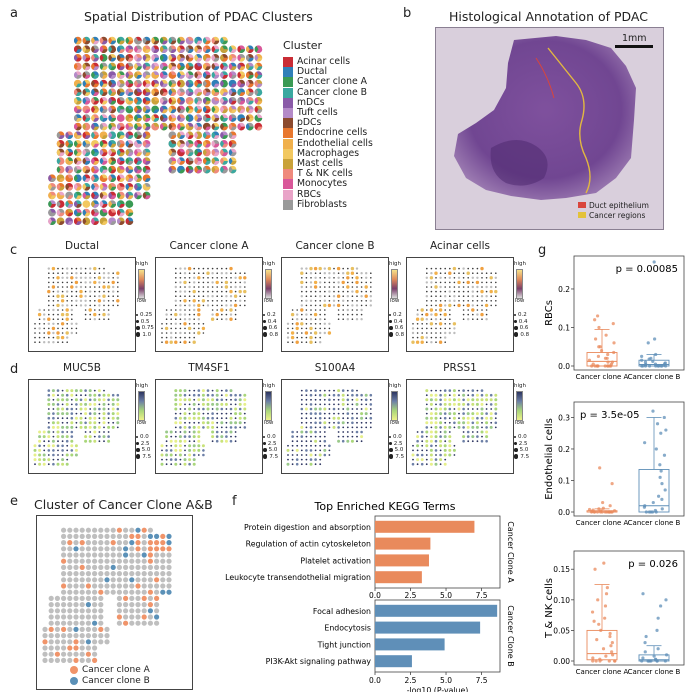  What do you see at coordinates (209, 246) in the screenshot?
I see `c-map-title: Cancer clone A` at bounding box center [209, 246].